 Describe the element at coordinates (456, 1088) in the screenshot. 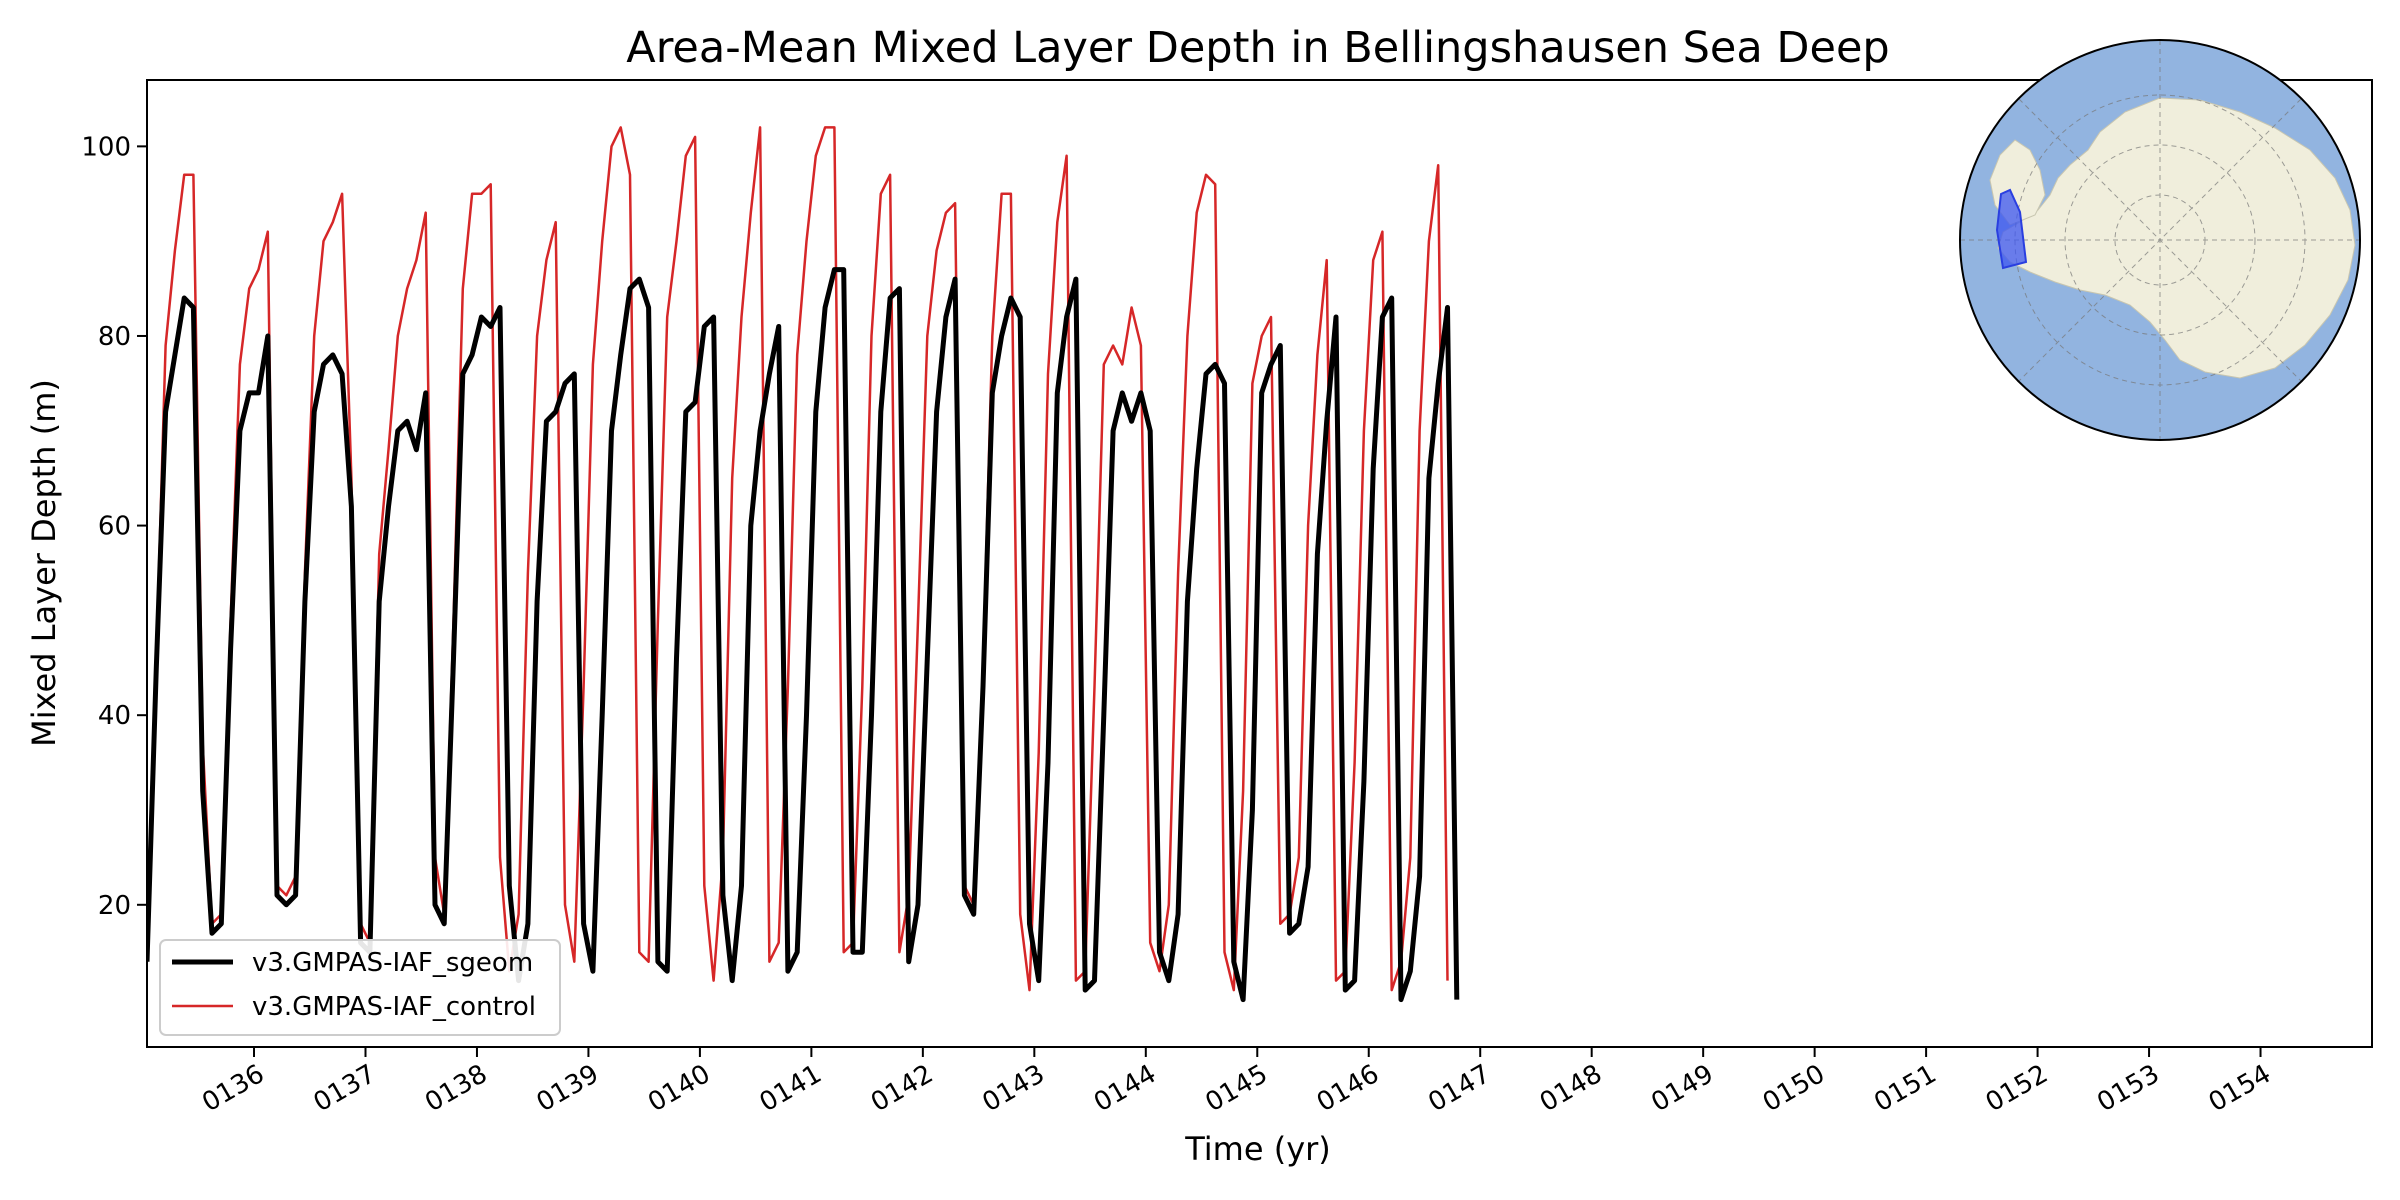

I see `x-tick-label: 0138` at that location.